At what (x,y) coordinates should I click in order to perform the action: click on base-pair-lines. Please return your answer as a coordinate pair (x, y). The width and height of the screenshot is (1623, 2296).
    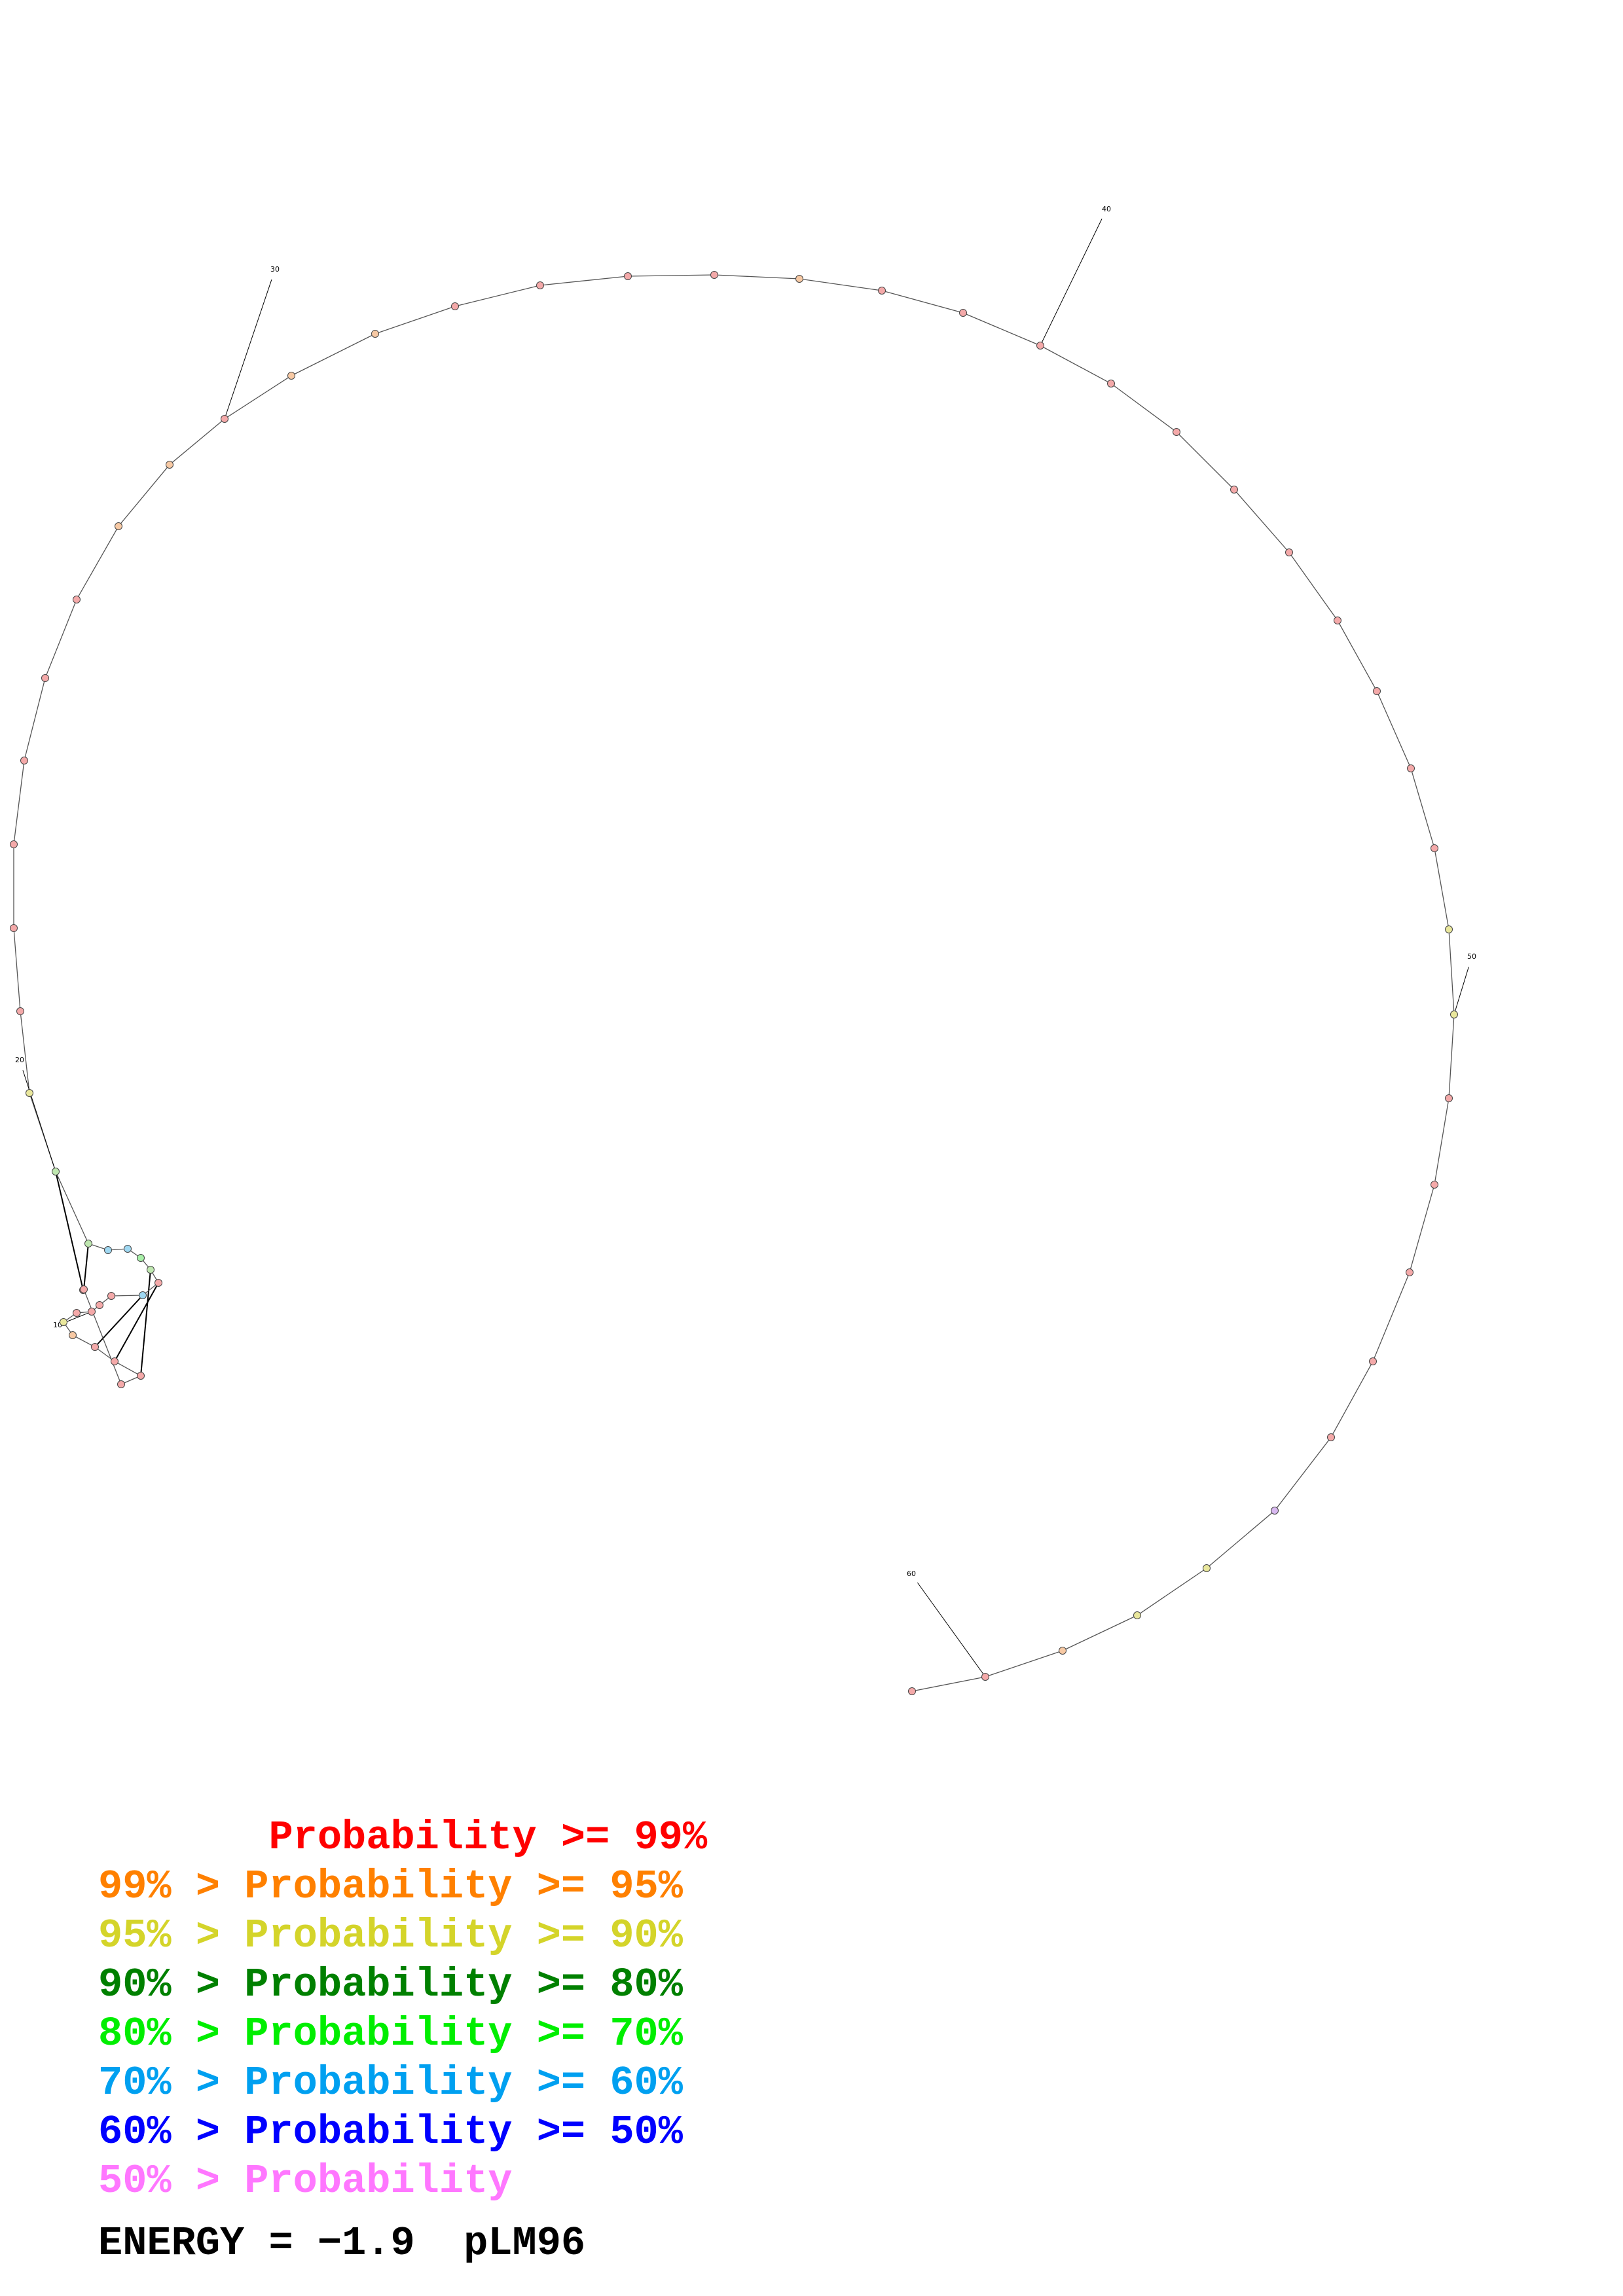
    Looking at the image, I should click on (107, 1273).